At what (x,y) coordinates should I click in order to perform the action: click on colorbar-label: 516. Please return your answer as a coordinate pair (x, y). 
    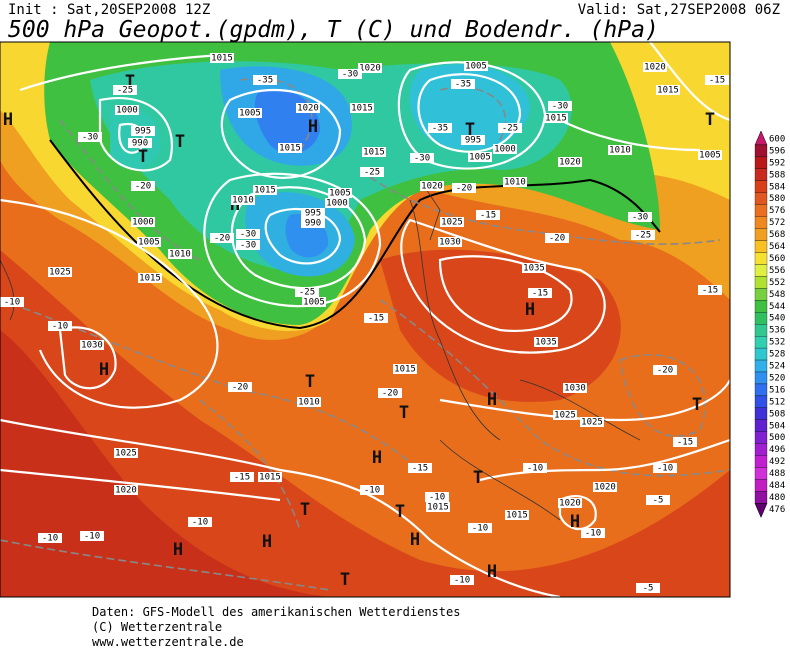
    Looking at the image, I should click on (777, 390).